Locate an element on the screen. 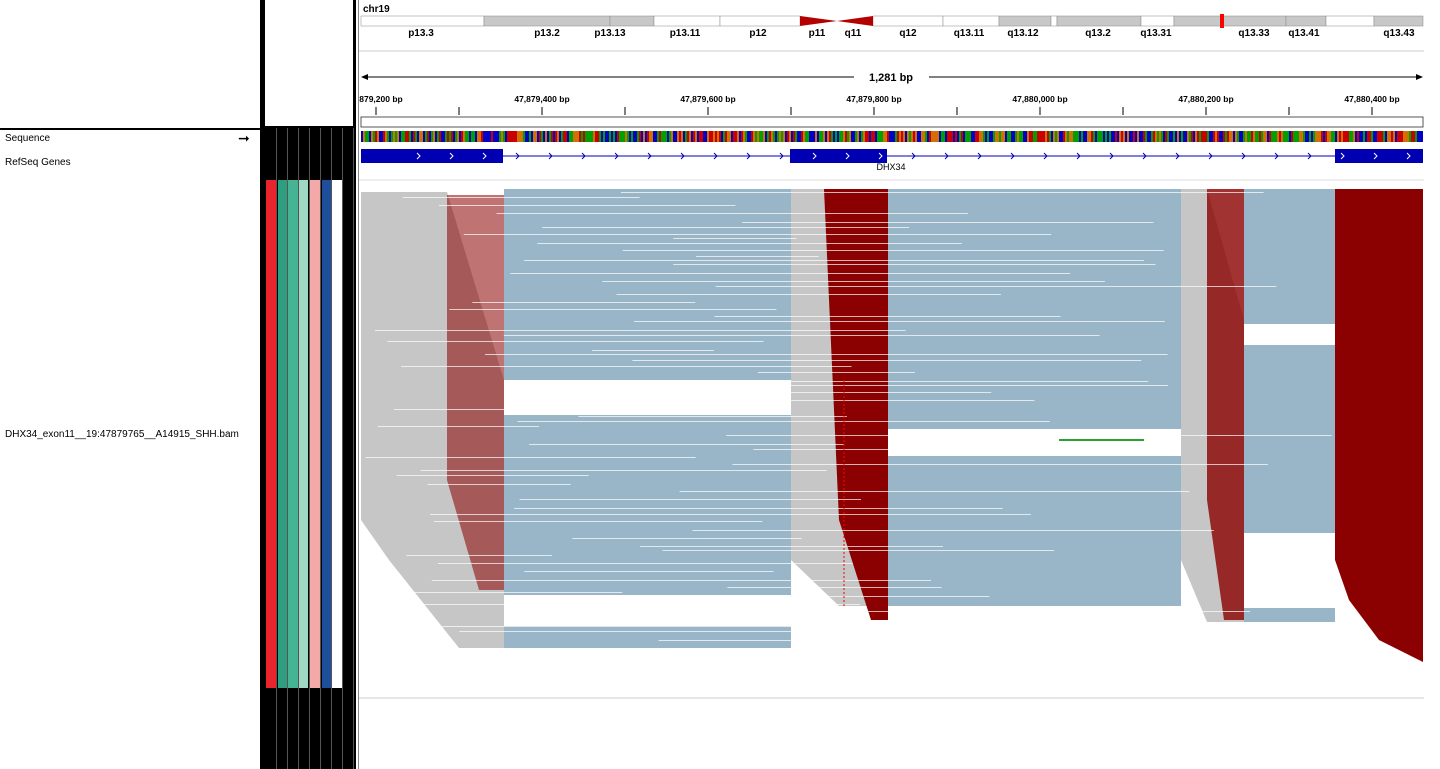 The width and height of the screenshot is (1440, 769). chromosome-label: chr19 is located at coordinates (376, 9).